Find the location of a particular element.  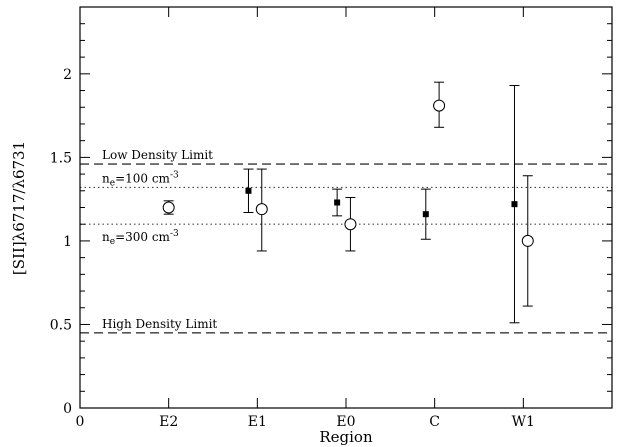

x-tick-label-2: E1 is located at coordinates (257, 422).